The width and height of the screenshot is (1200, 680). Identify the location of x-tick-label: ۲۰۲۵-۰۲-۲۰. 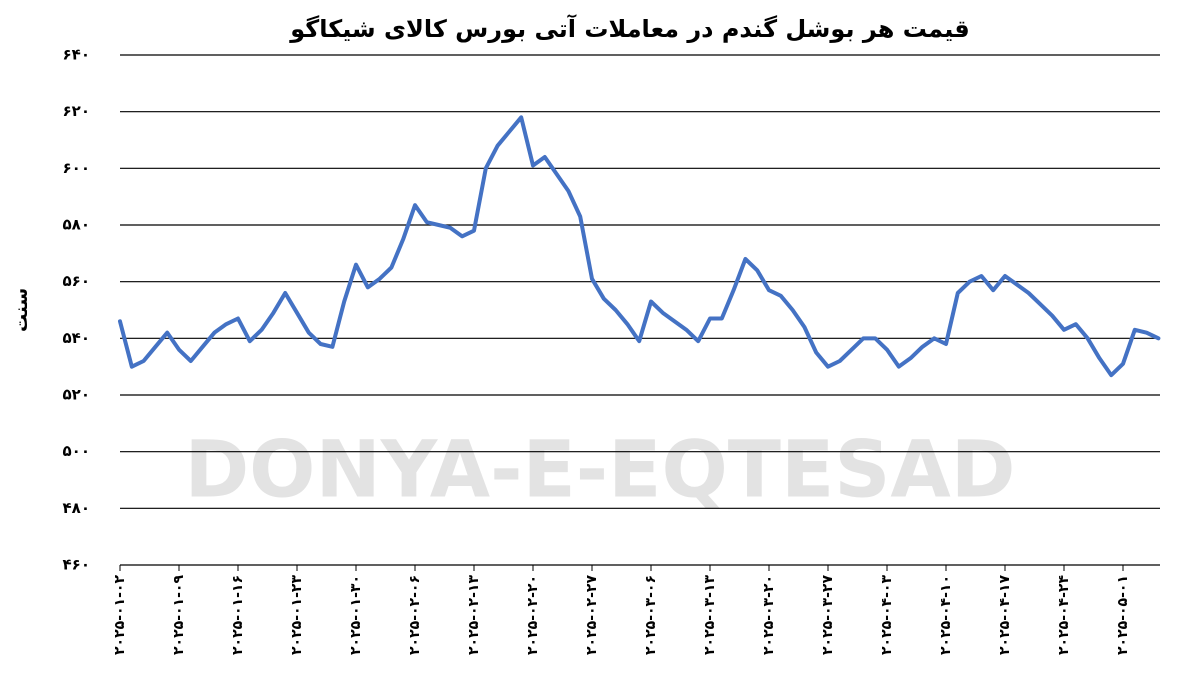
(533, 615).